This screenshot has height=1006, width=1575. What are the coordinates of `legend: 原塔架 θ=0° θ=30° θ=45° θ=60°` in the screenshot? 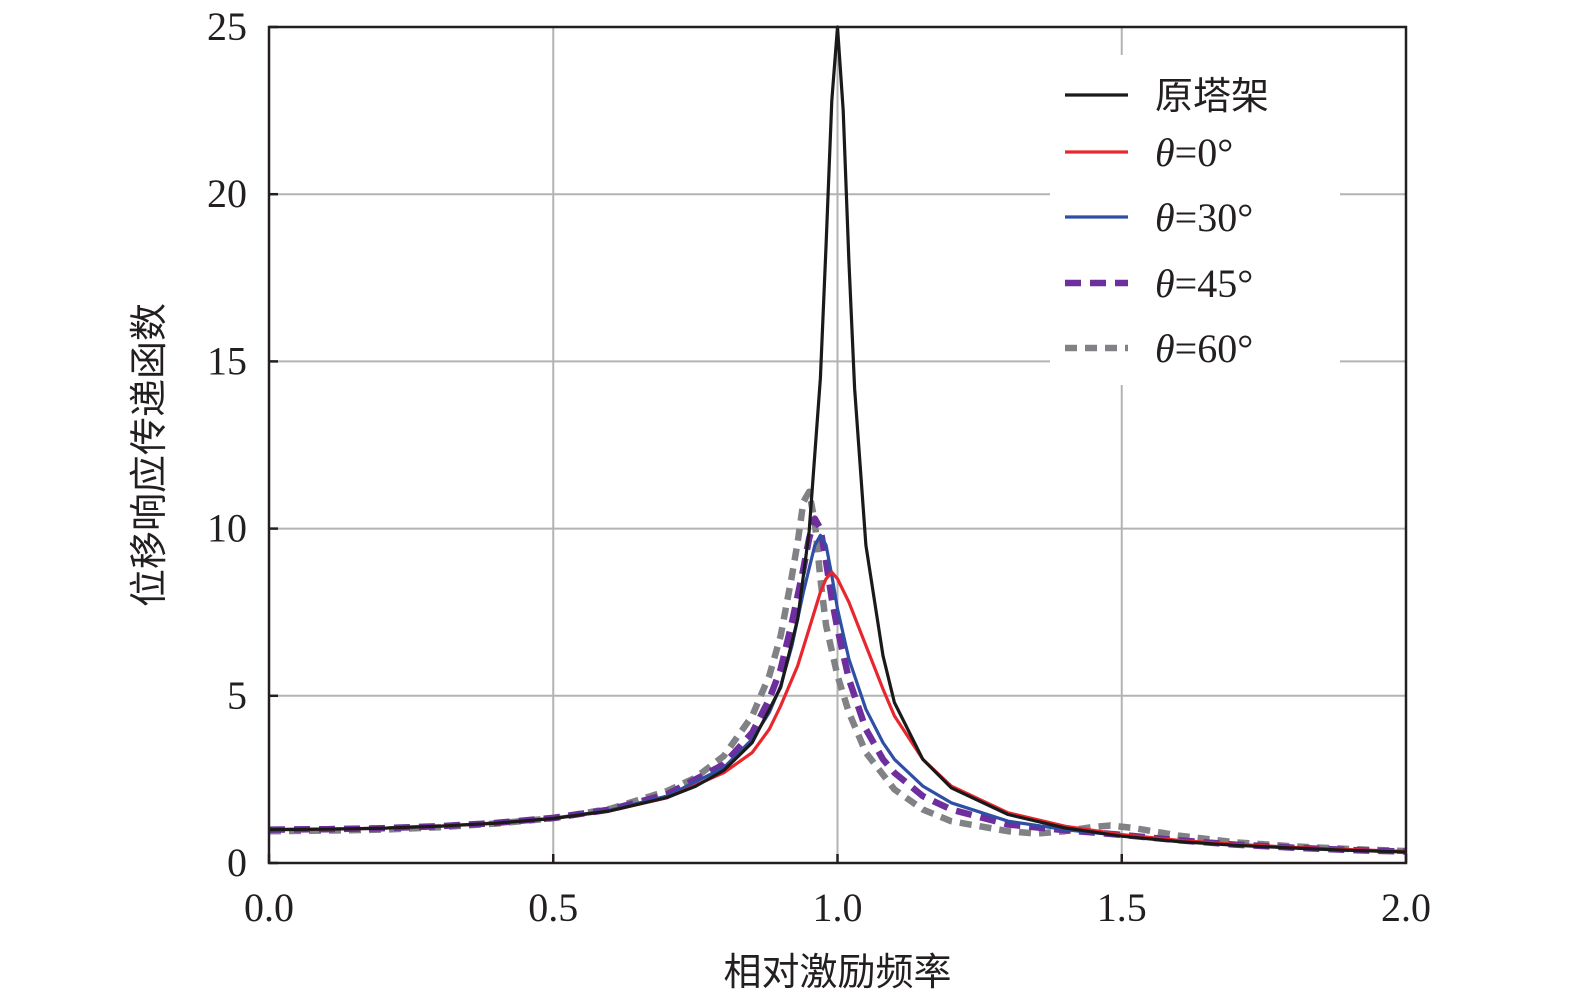 It's located at (1195, 220).